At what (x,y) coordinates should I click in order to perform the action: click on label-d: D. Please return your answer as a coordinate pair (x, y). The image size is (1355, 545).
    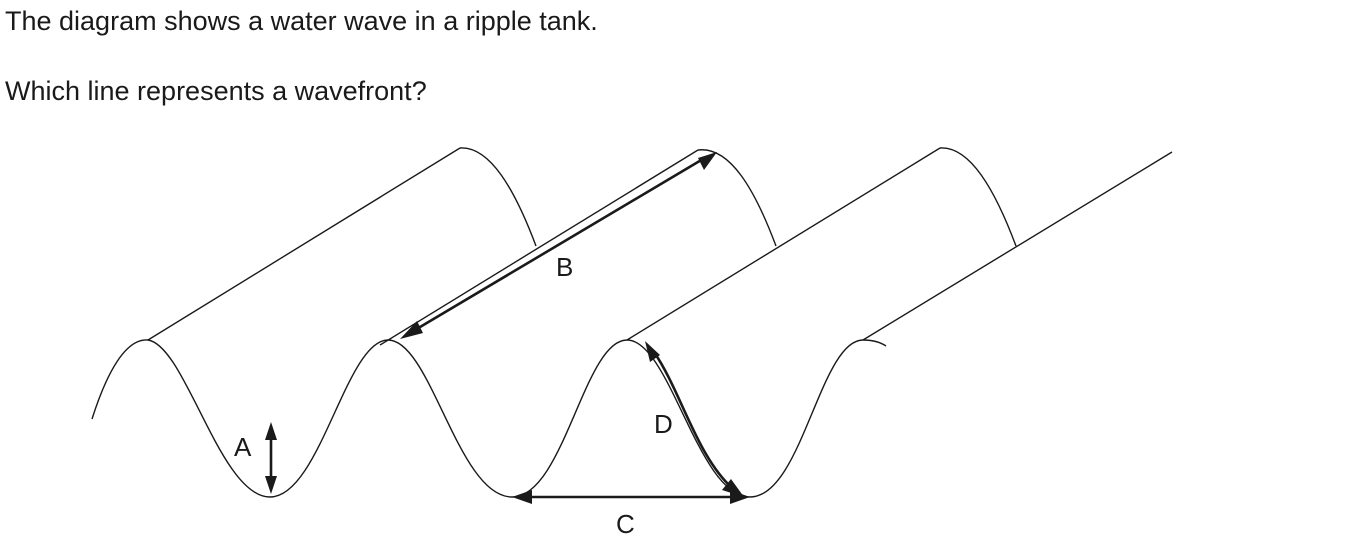
    Looking at the image, I should click on (663, 424).